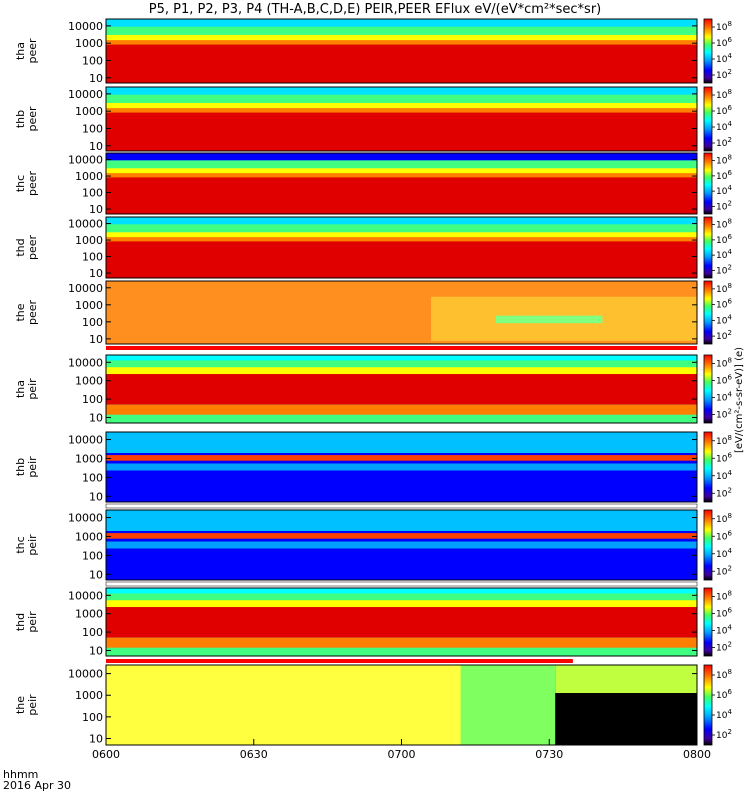 The width and height of the screenshot is (750, 800). I want to click on panel-thc-peer: 10 100 1000 10000 thcpeer 10² 10⁴ 10⁶ 10⁸, so click(373, 184).